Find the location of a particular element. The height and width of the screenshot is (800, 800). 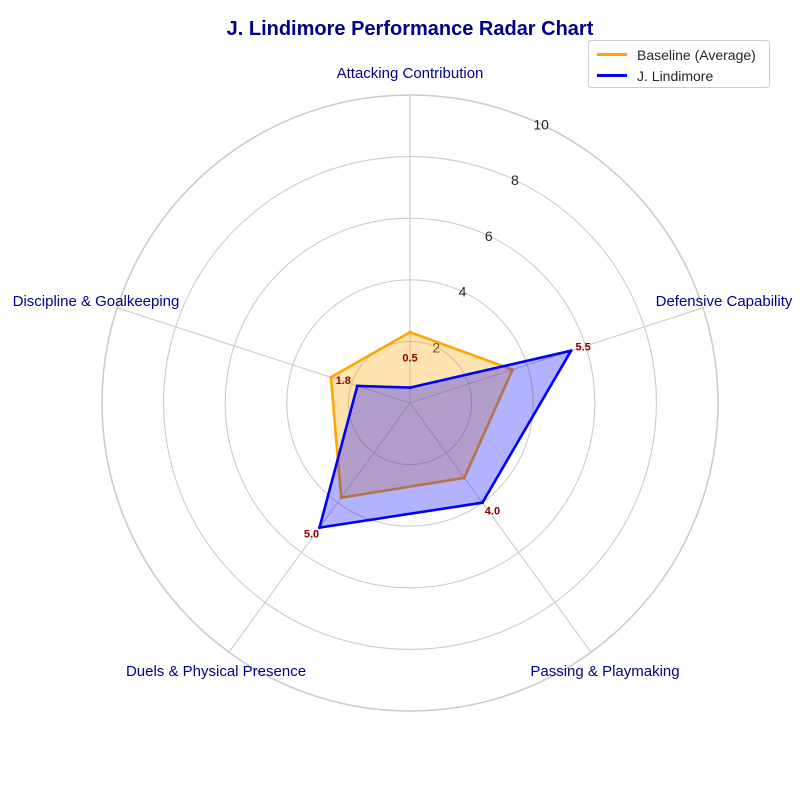

legend-swatch-baseline is located at coordinates (612, 54).